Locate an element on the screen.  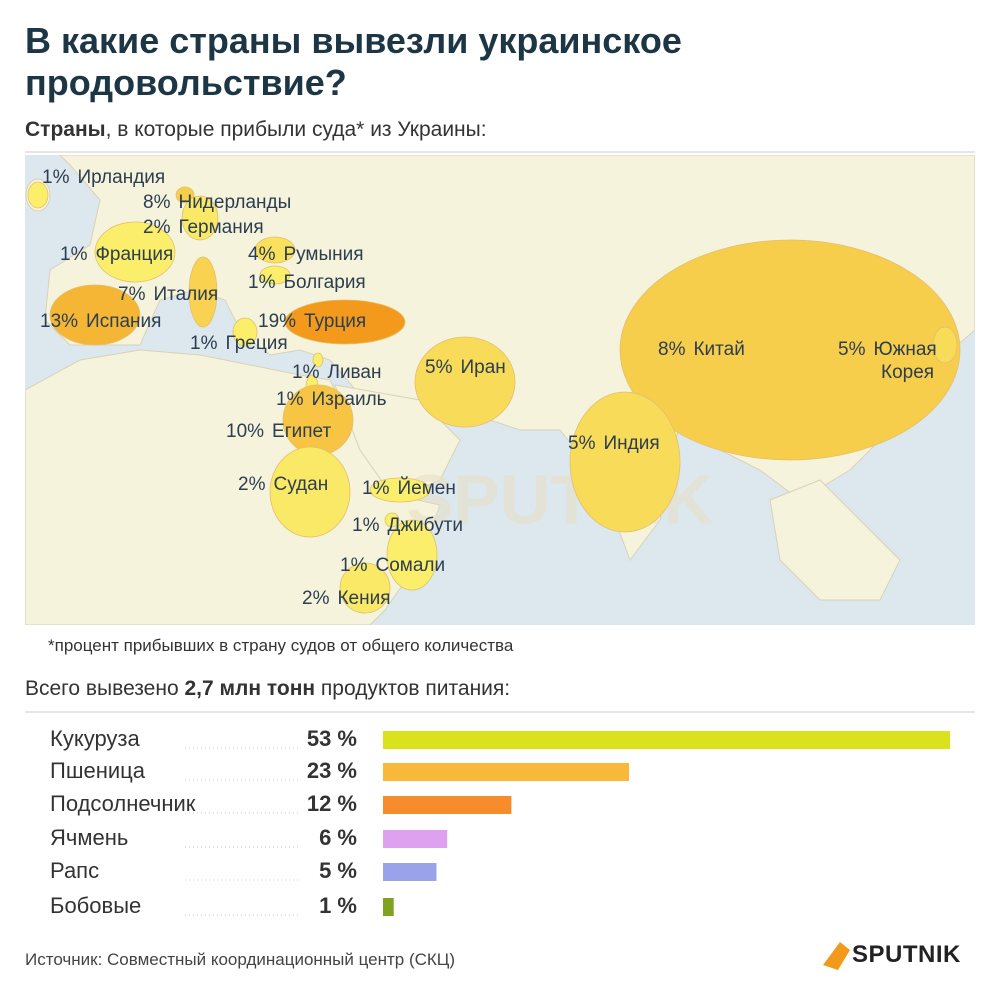
bar-category: Ячмень is located at coordinates (89, 837).